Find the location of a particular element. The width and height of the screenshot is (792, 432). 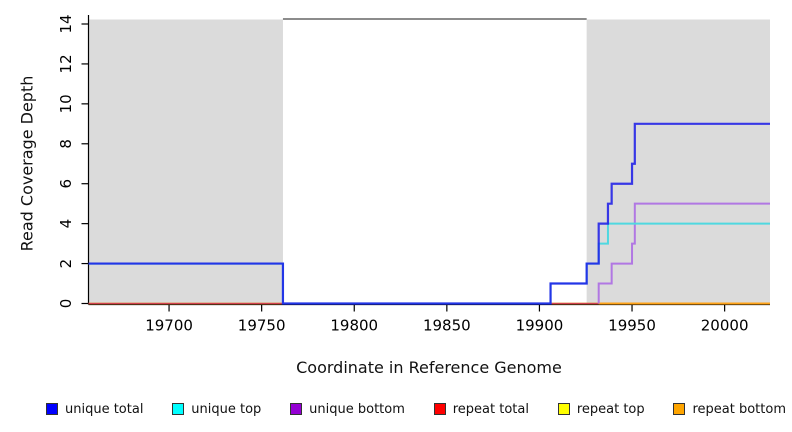

x-tick-label: 20000 is located at coordinates (725, 326).